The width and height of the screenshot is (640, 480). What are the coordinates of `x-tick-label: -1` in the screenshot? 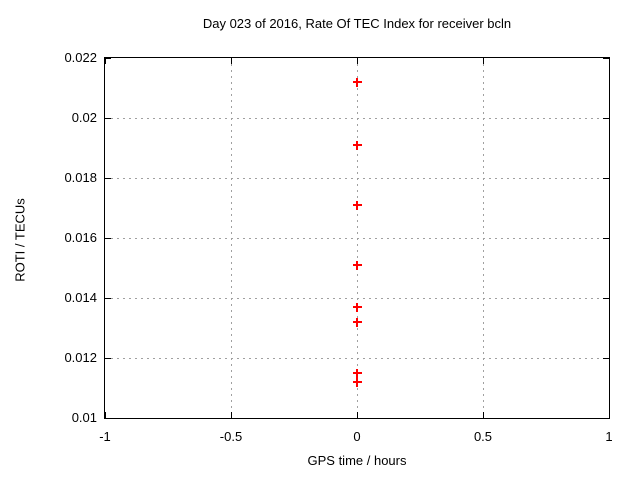 It's located at (105, 436).